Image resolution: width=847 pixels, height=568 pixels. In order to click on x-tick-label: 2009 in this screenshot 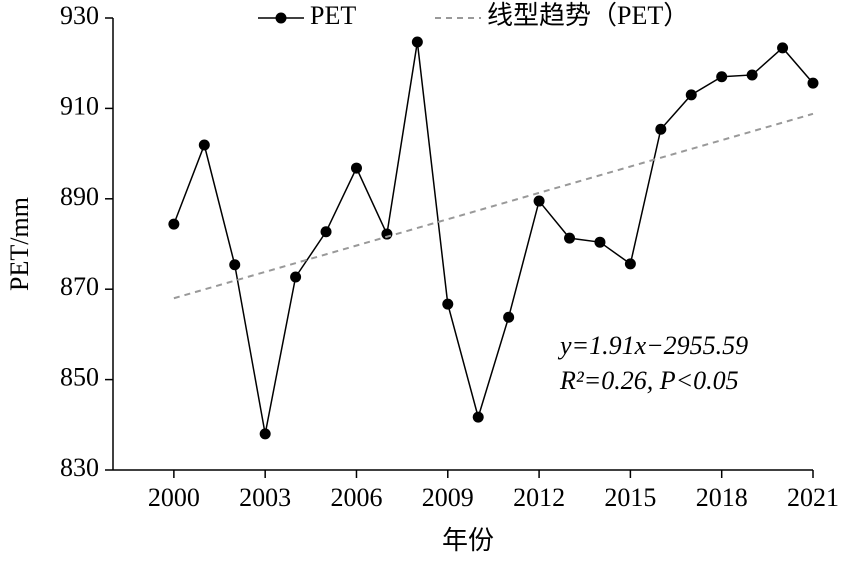, I will do `click(448, 497)`.